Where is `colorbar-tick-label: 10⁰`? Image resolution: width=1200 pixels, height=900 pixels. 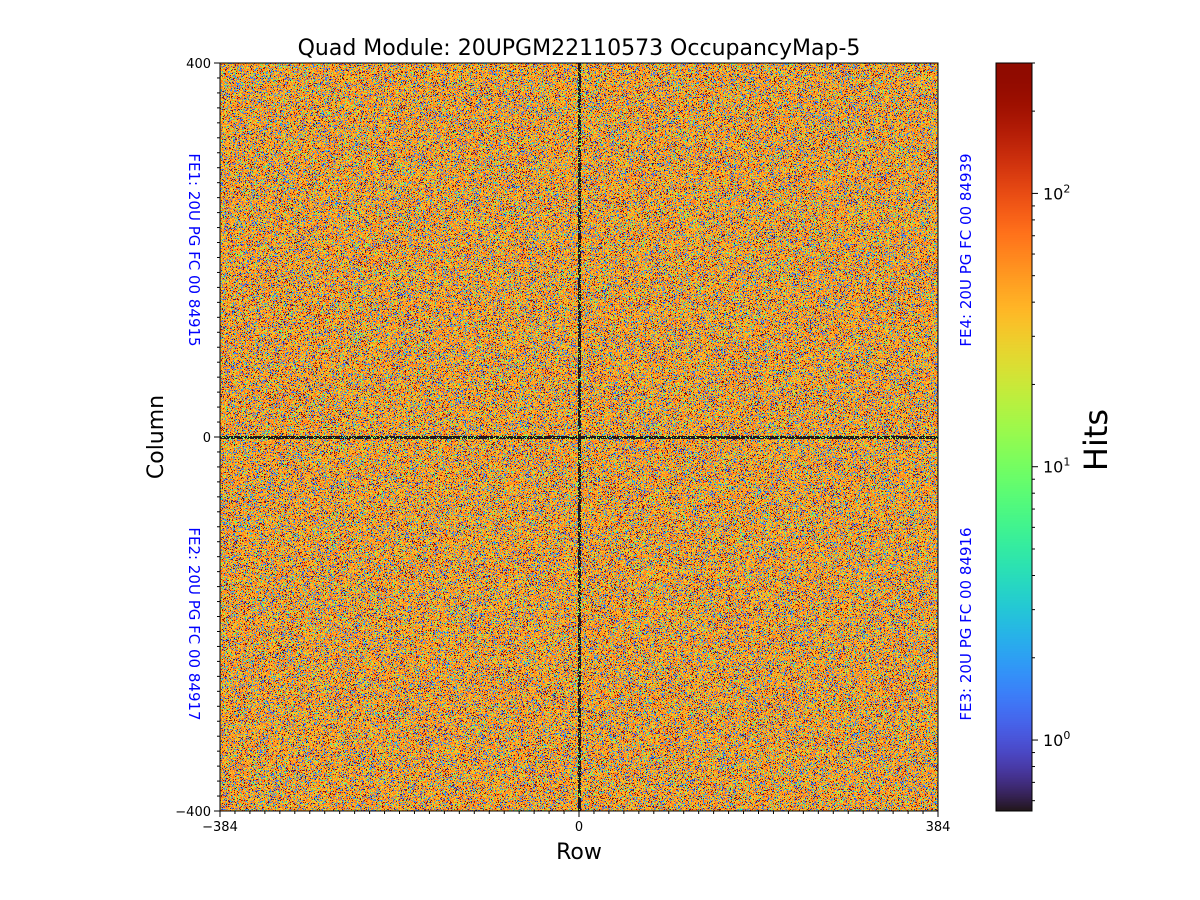 colorbar-tick-label: 10⁰ is located at coordinates (1056, 739).